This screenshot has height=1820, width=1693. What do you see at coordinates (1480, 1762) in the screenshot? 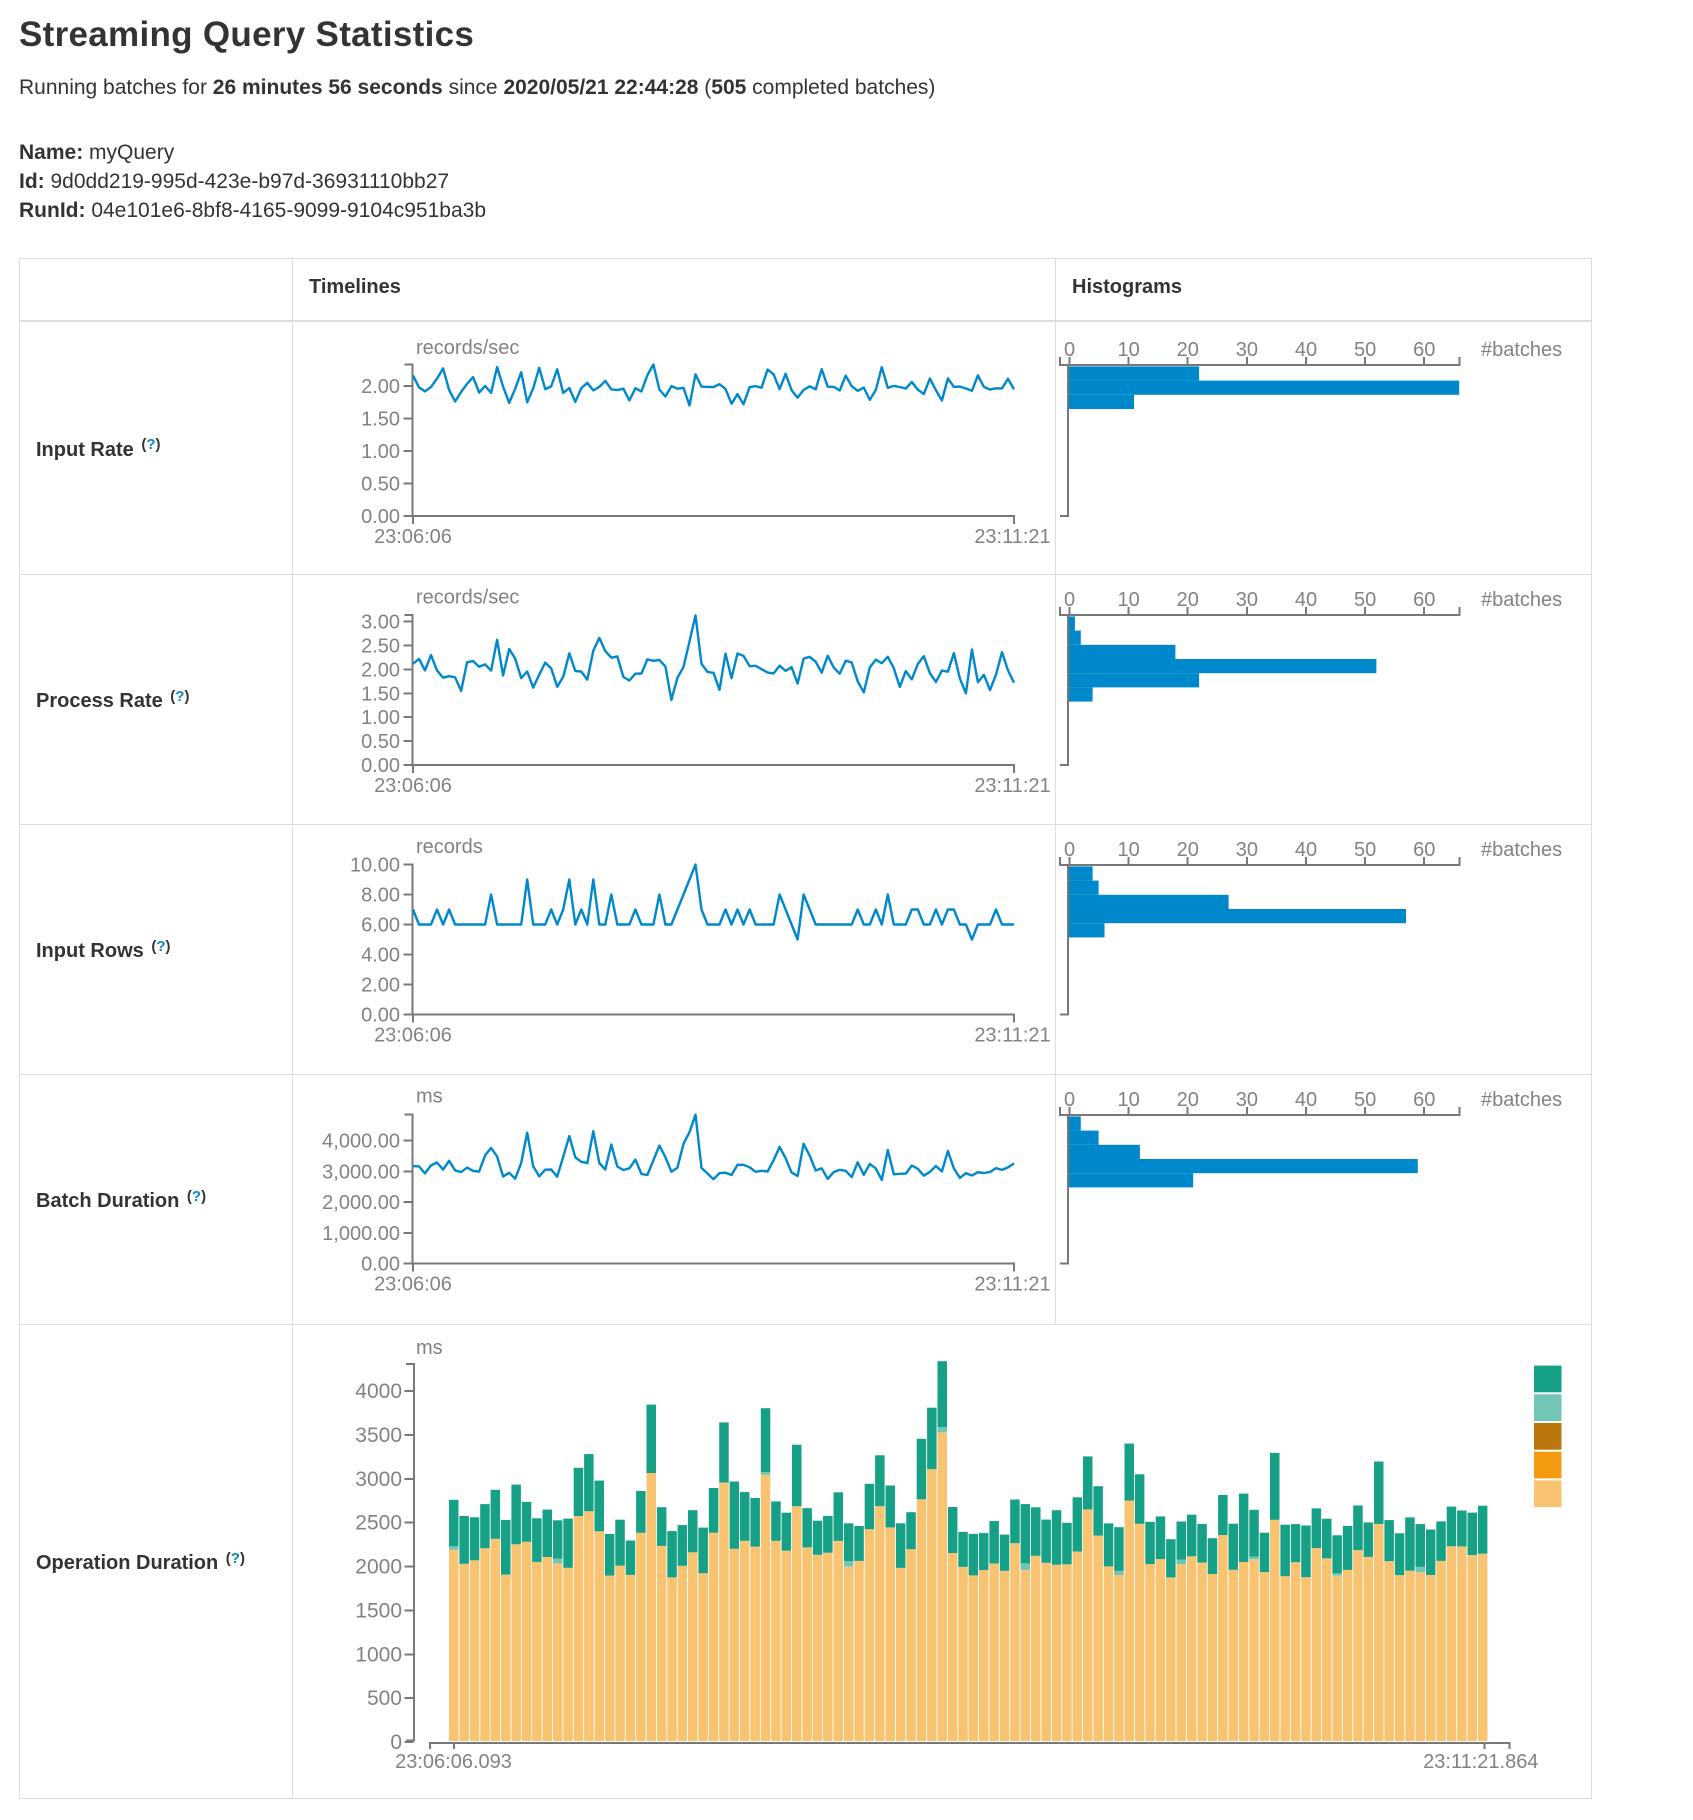
I see `svg-text: 23:11:21.864` at bounding box center [1480, 1762].